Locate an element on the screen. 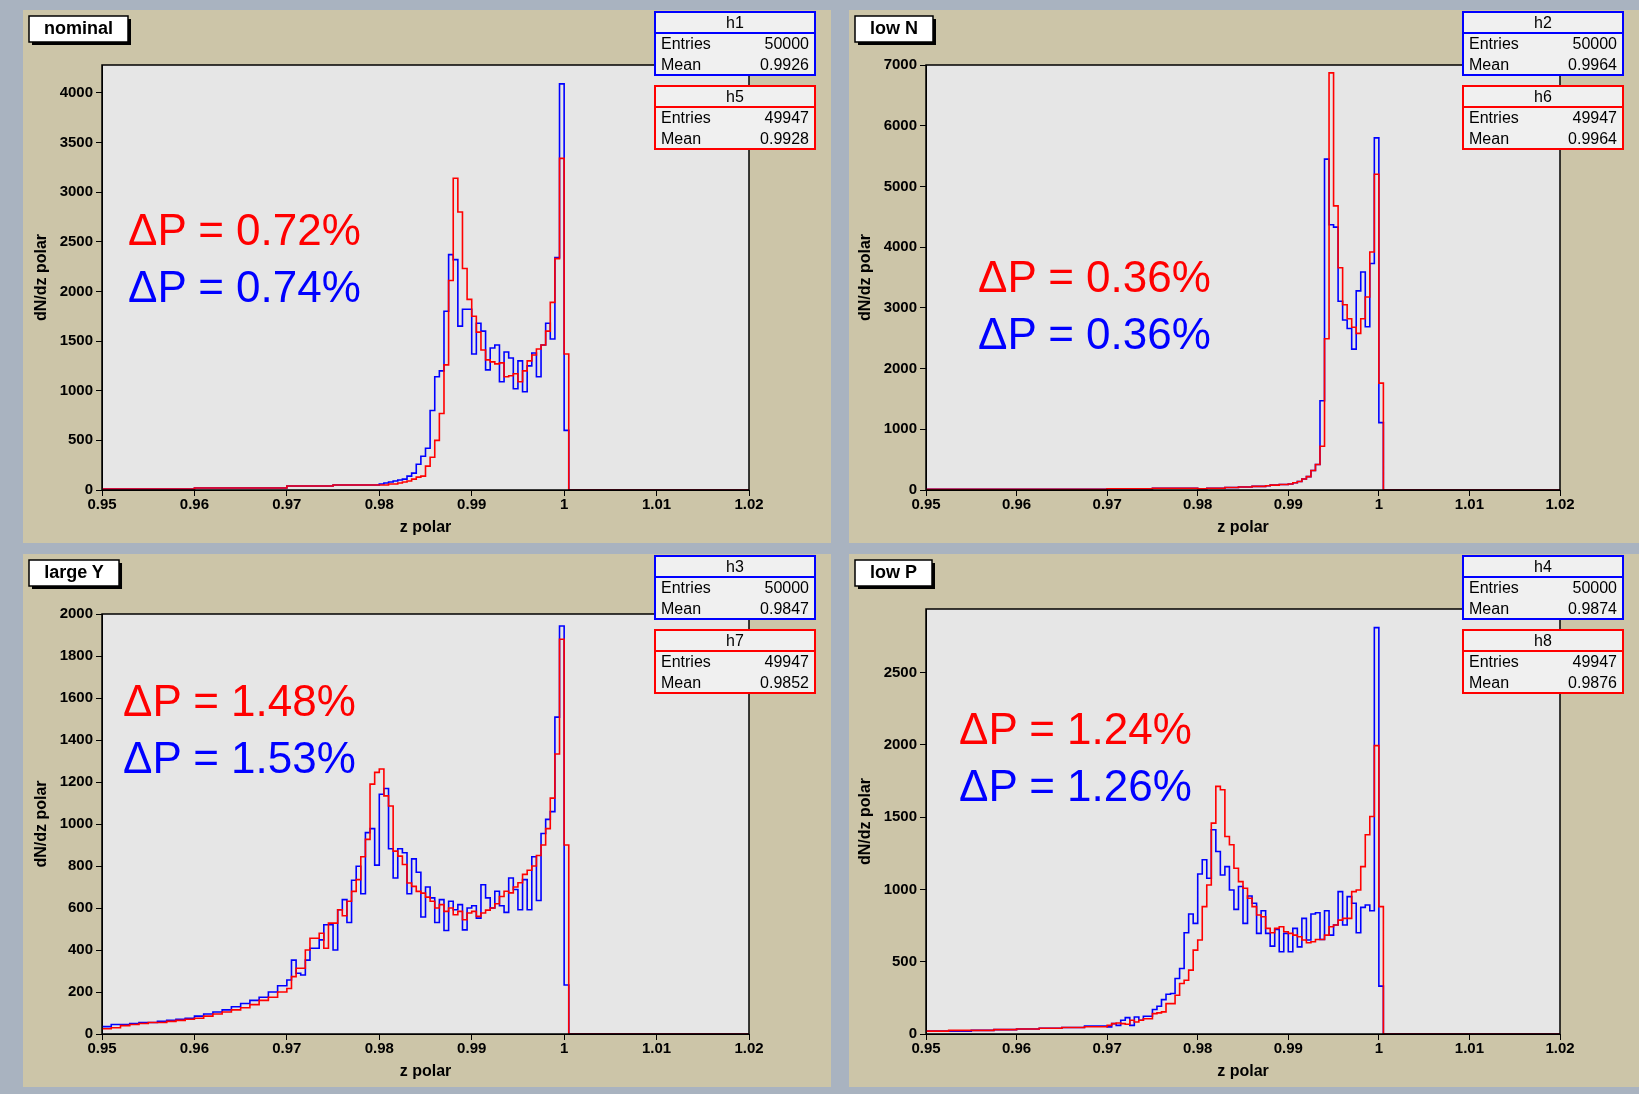 The image size is (1639, 1094). y-tick-label: 1800 is located at coordinates (76, 655).